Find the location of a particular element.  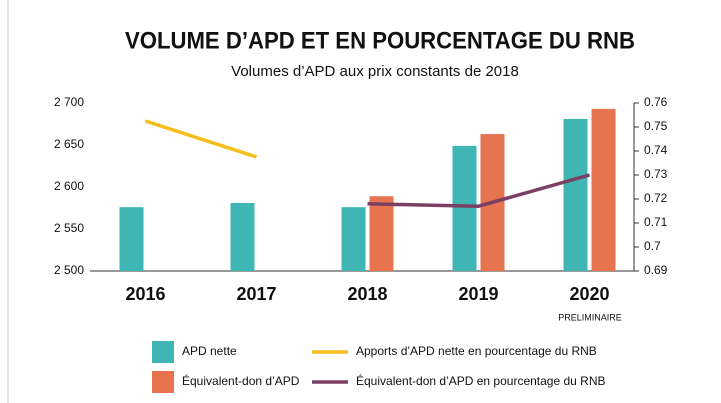

legend-label: APD nette is located at coordinates (209, 351).